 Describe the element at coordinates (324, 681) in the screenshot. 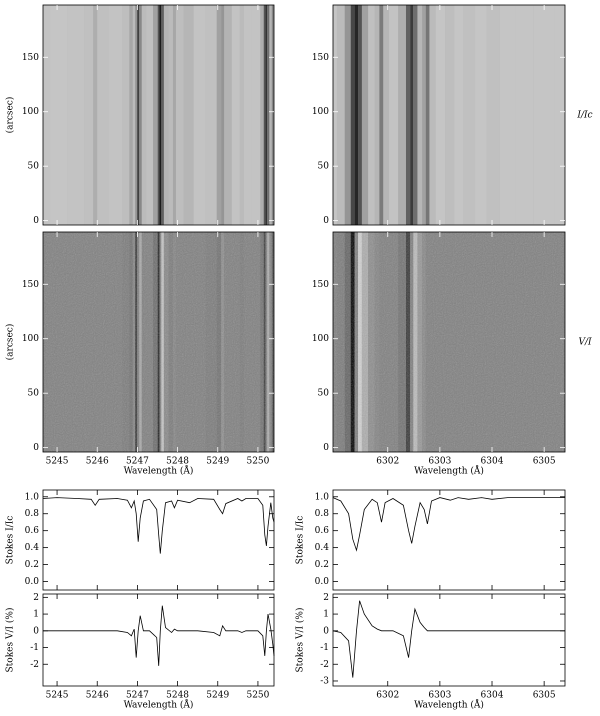

I see `y-tick-label: -3` at that location.